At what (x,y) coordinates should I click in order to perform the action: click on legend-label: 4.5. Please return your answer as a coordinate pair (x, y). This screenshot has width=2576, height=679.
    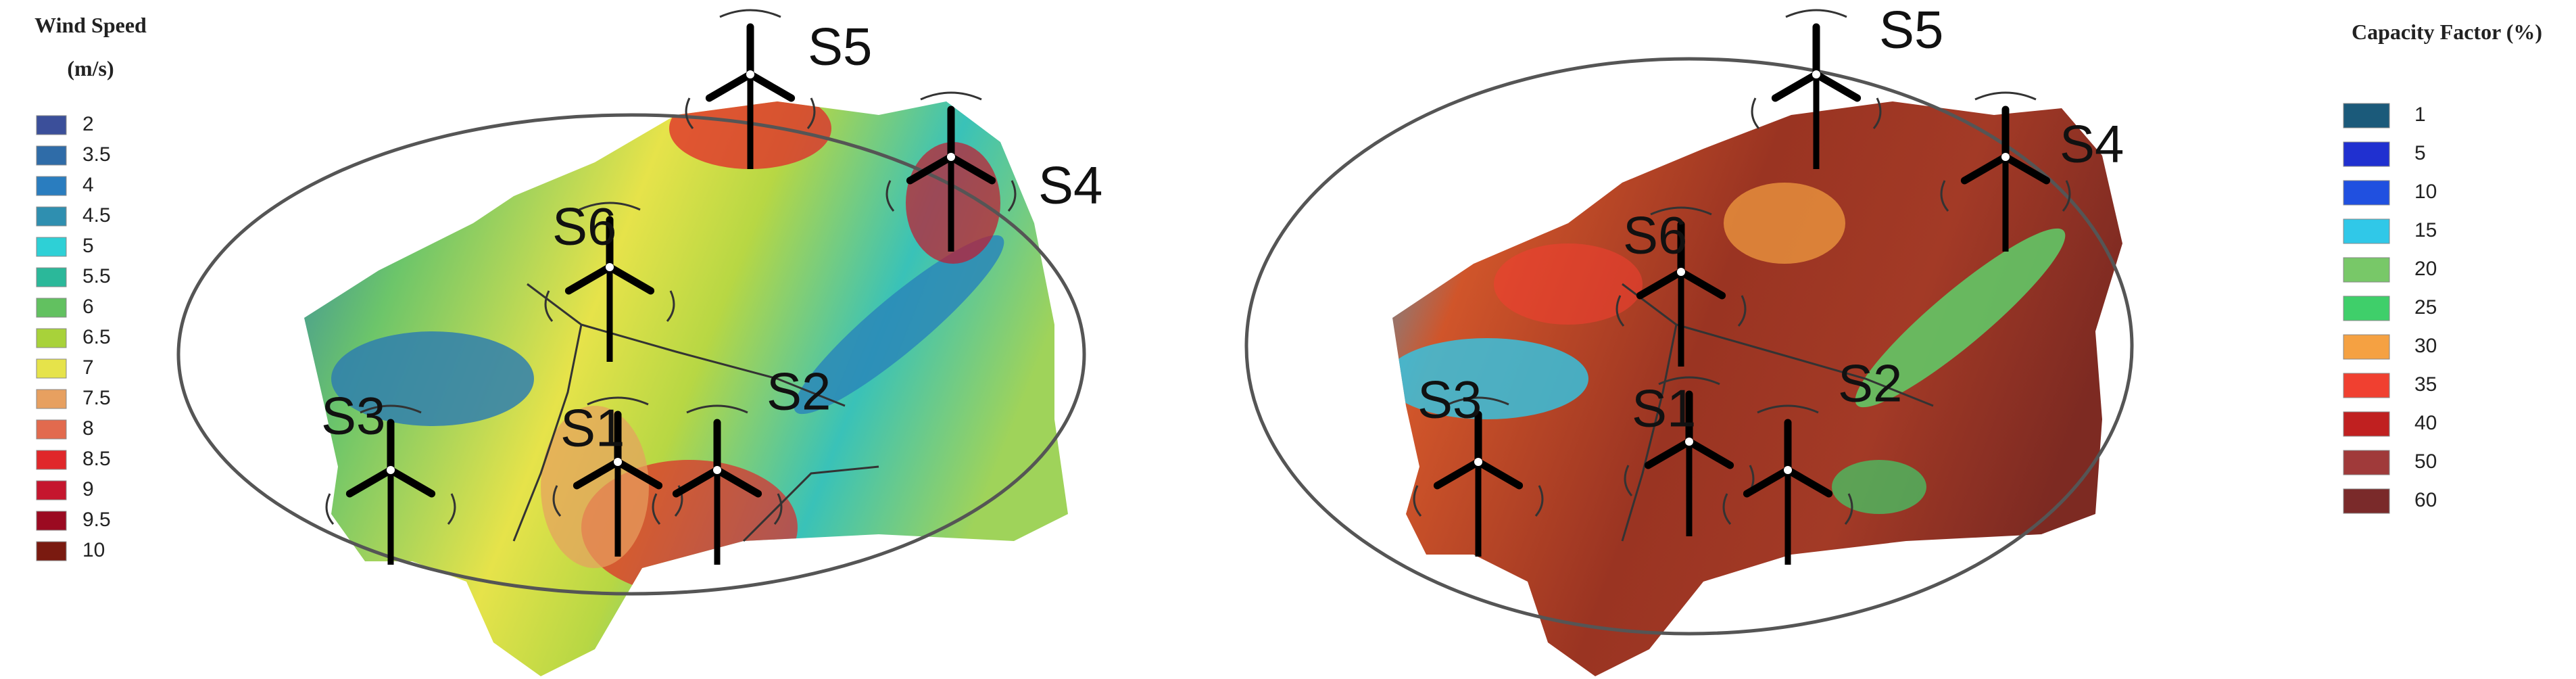
    Looking at the image, I should click on (97, 215).